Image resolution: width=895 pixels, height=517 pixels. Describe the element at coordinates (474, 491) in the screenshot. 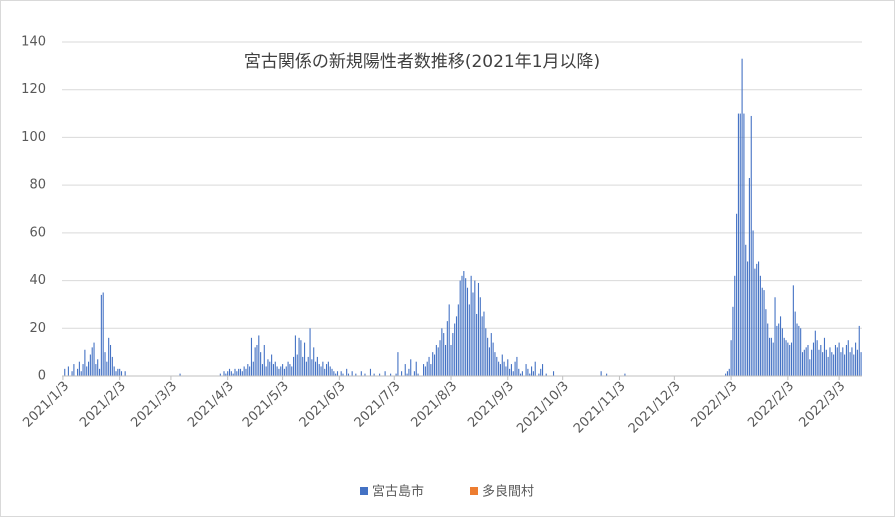

I see `legend-swatch` at that location.